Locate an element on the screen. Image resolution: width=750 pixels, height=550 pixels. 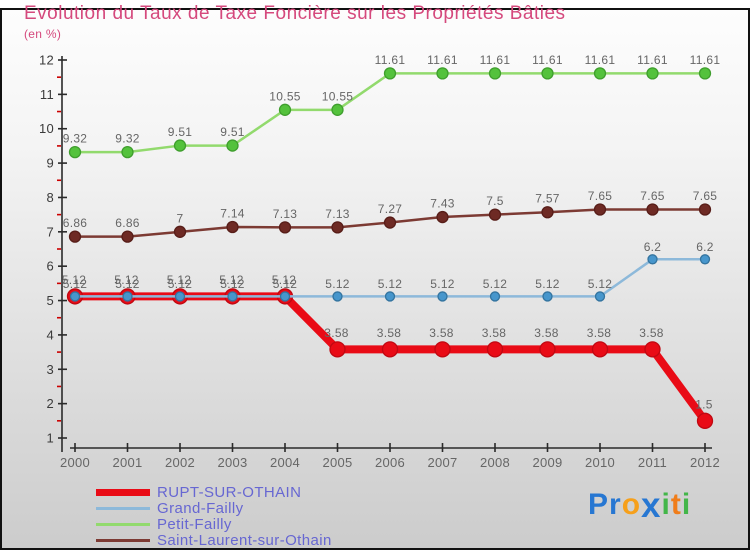
legend-item-saint-laurent-sur-othain: Saint-Laurent-sur-Othain is located at coordinates (214, 540).